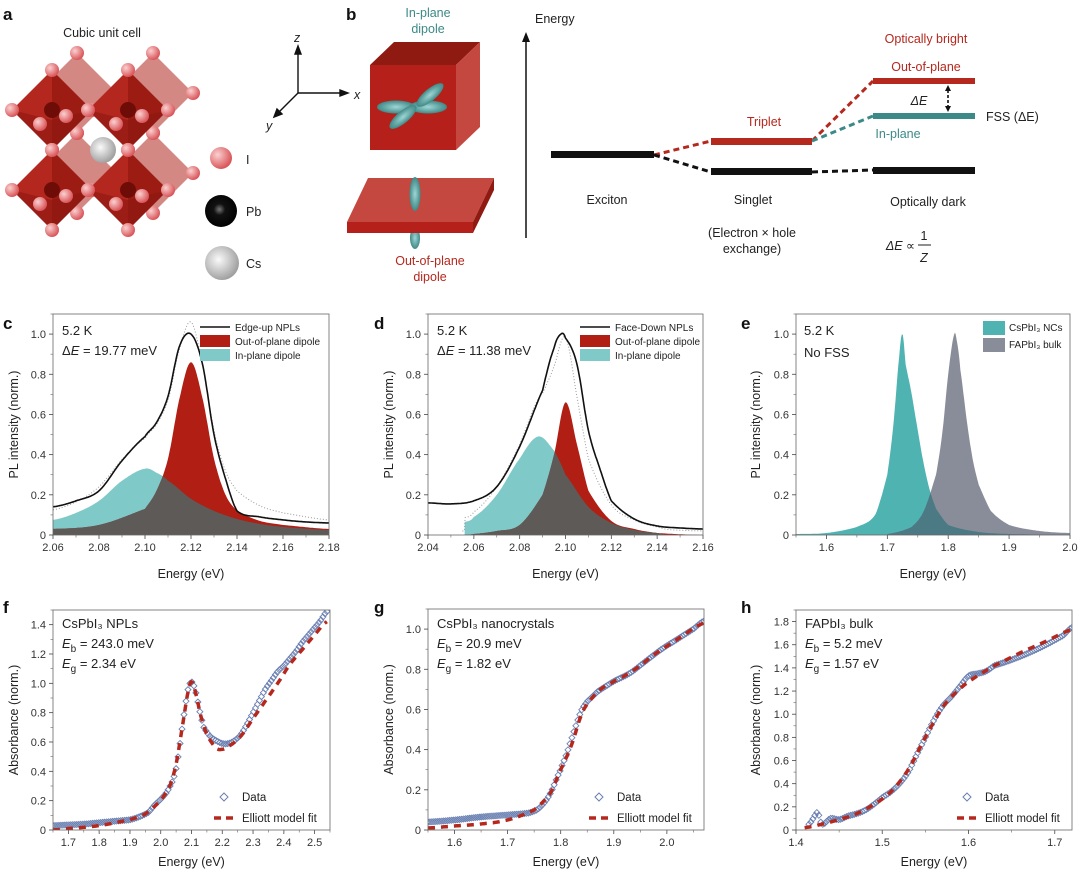 This screenshot has height=876, width=1080. I want to click on plot-area, so click(565, 433).